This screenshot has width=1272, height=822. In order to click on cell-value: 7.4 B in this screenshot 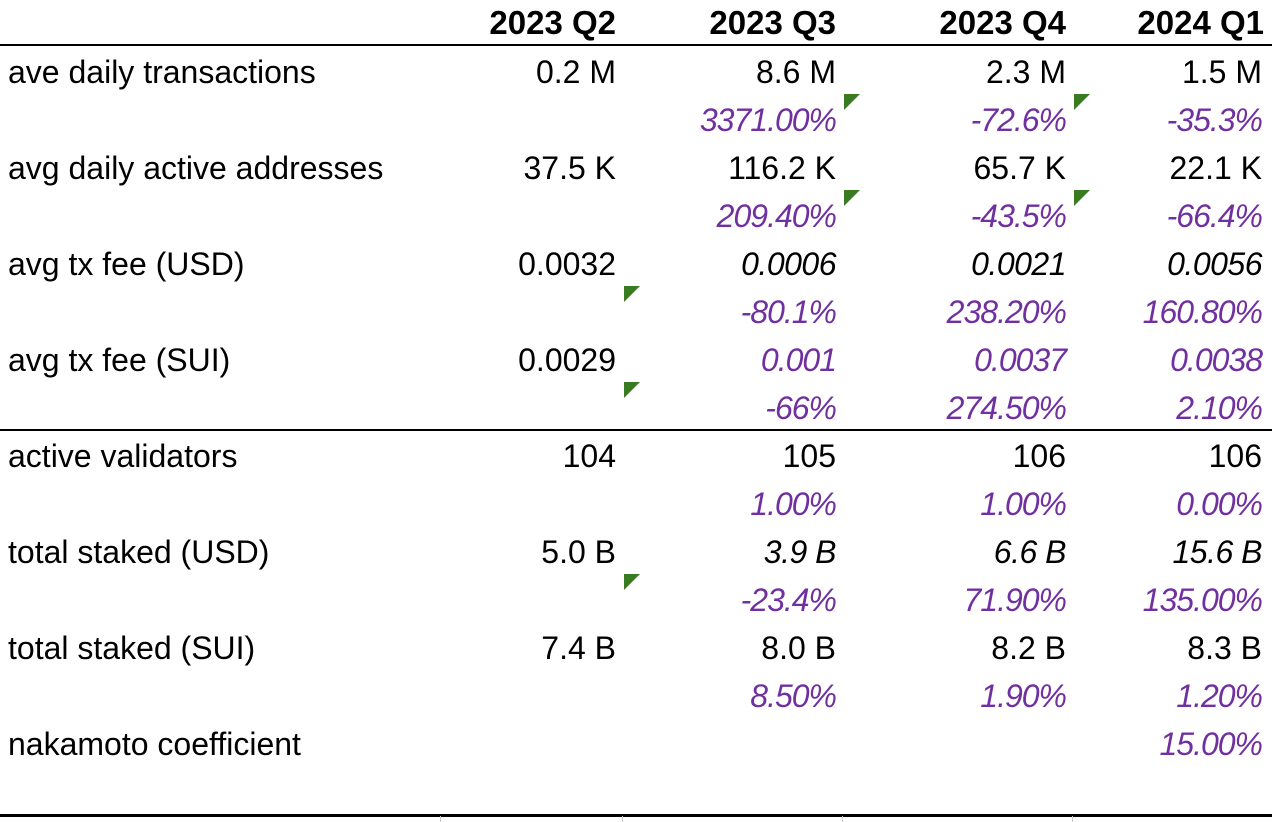, I will do `click(578, 648)`.